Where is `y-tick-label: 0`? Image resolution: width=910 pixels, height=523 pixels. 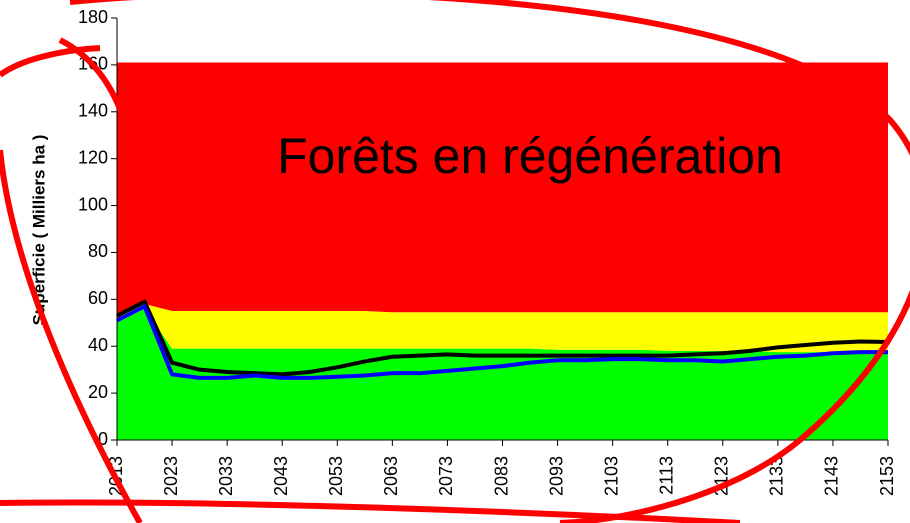
y-tick-label: 0 is located at coordinates (103, 439).